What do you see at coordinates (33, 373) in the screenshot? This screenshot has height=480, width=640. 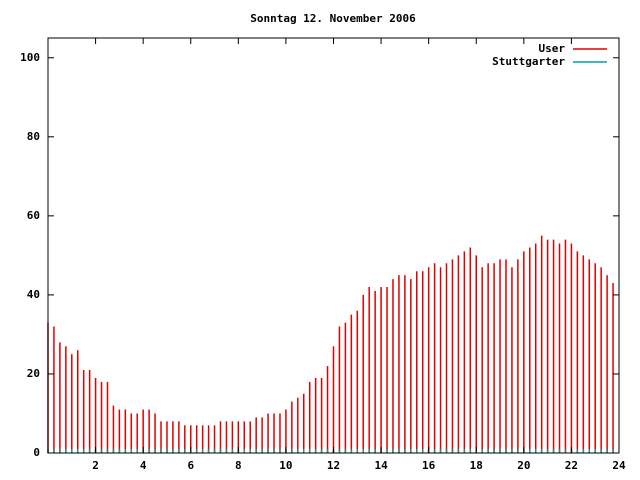 I see `y-tick-label: 20` at bounding box center [33, 373].